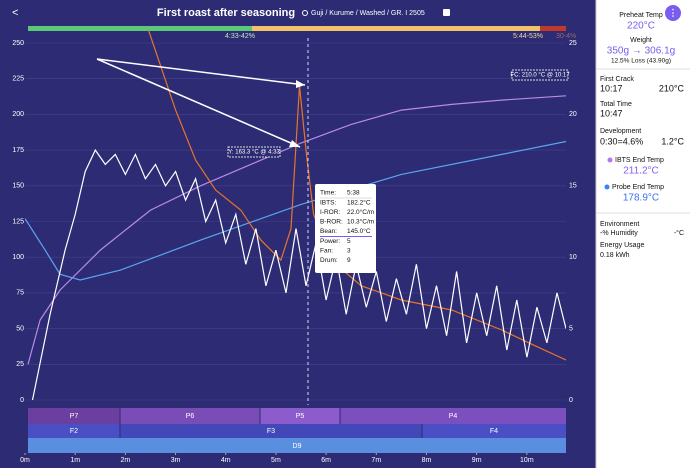 The height and width of the screenshot is (473, 690). I want to click on phase-label: P5, so click(300, 416).